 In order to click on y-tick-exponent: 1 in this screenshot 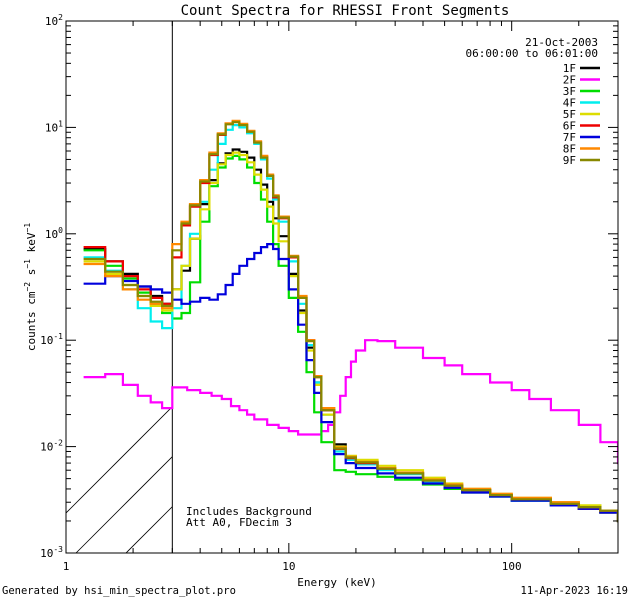, I will do `click(60, 123)`.